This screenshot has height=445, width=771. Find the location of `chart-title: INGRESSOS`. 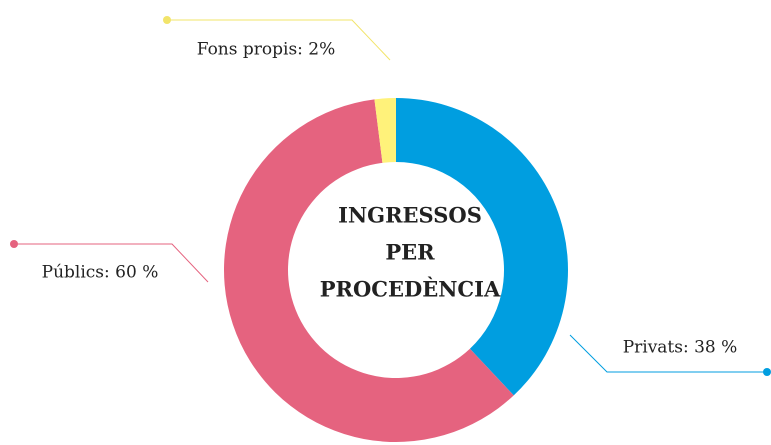

chart-title: INGRESSOS is located at coordinates (410, 215).